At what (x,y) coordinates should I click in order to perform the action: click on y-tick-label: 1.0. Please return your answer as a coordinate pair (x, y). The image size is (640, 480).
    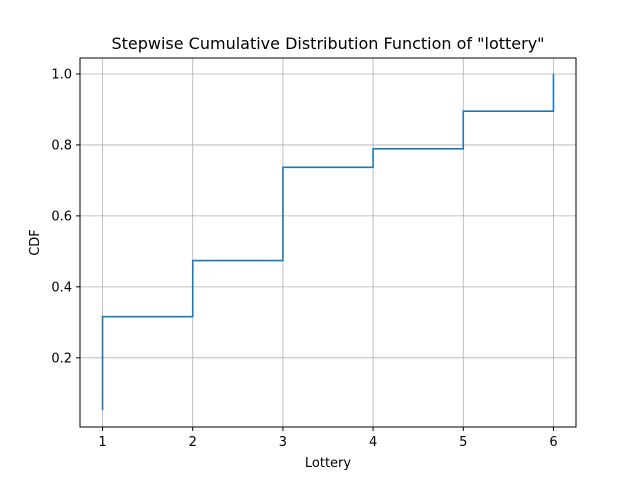
    Looking at the image, I should click on (61, 74).